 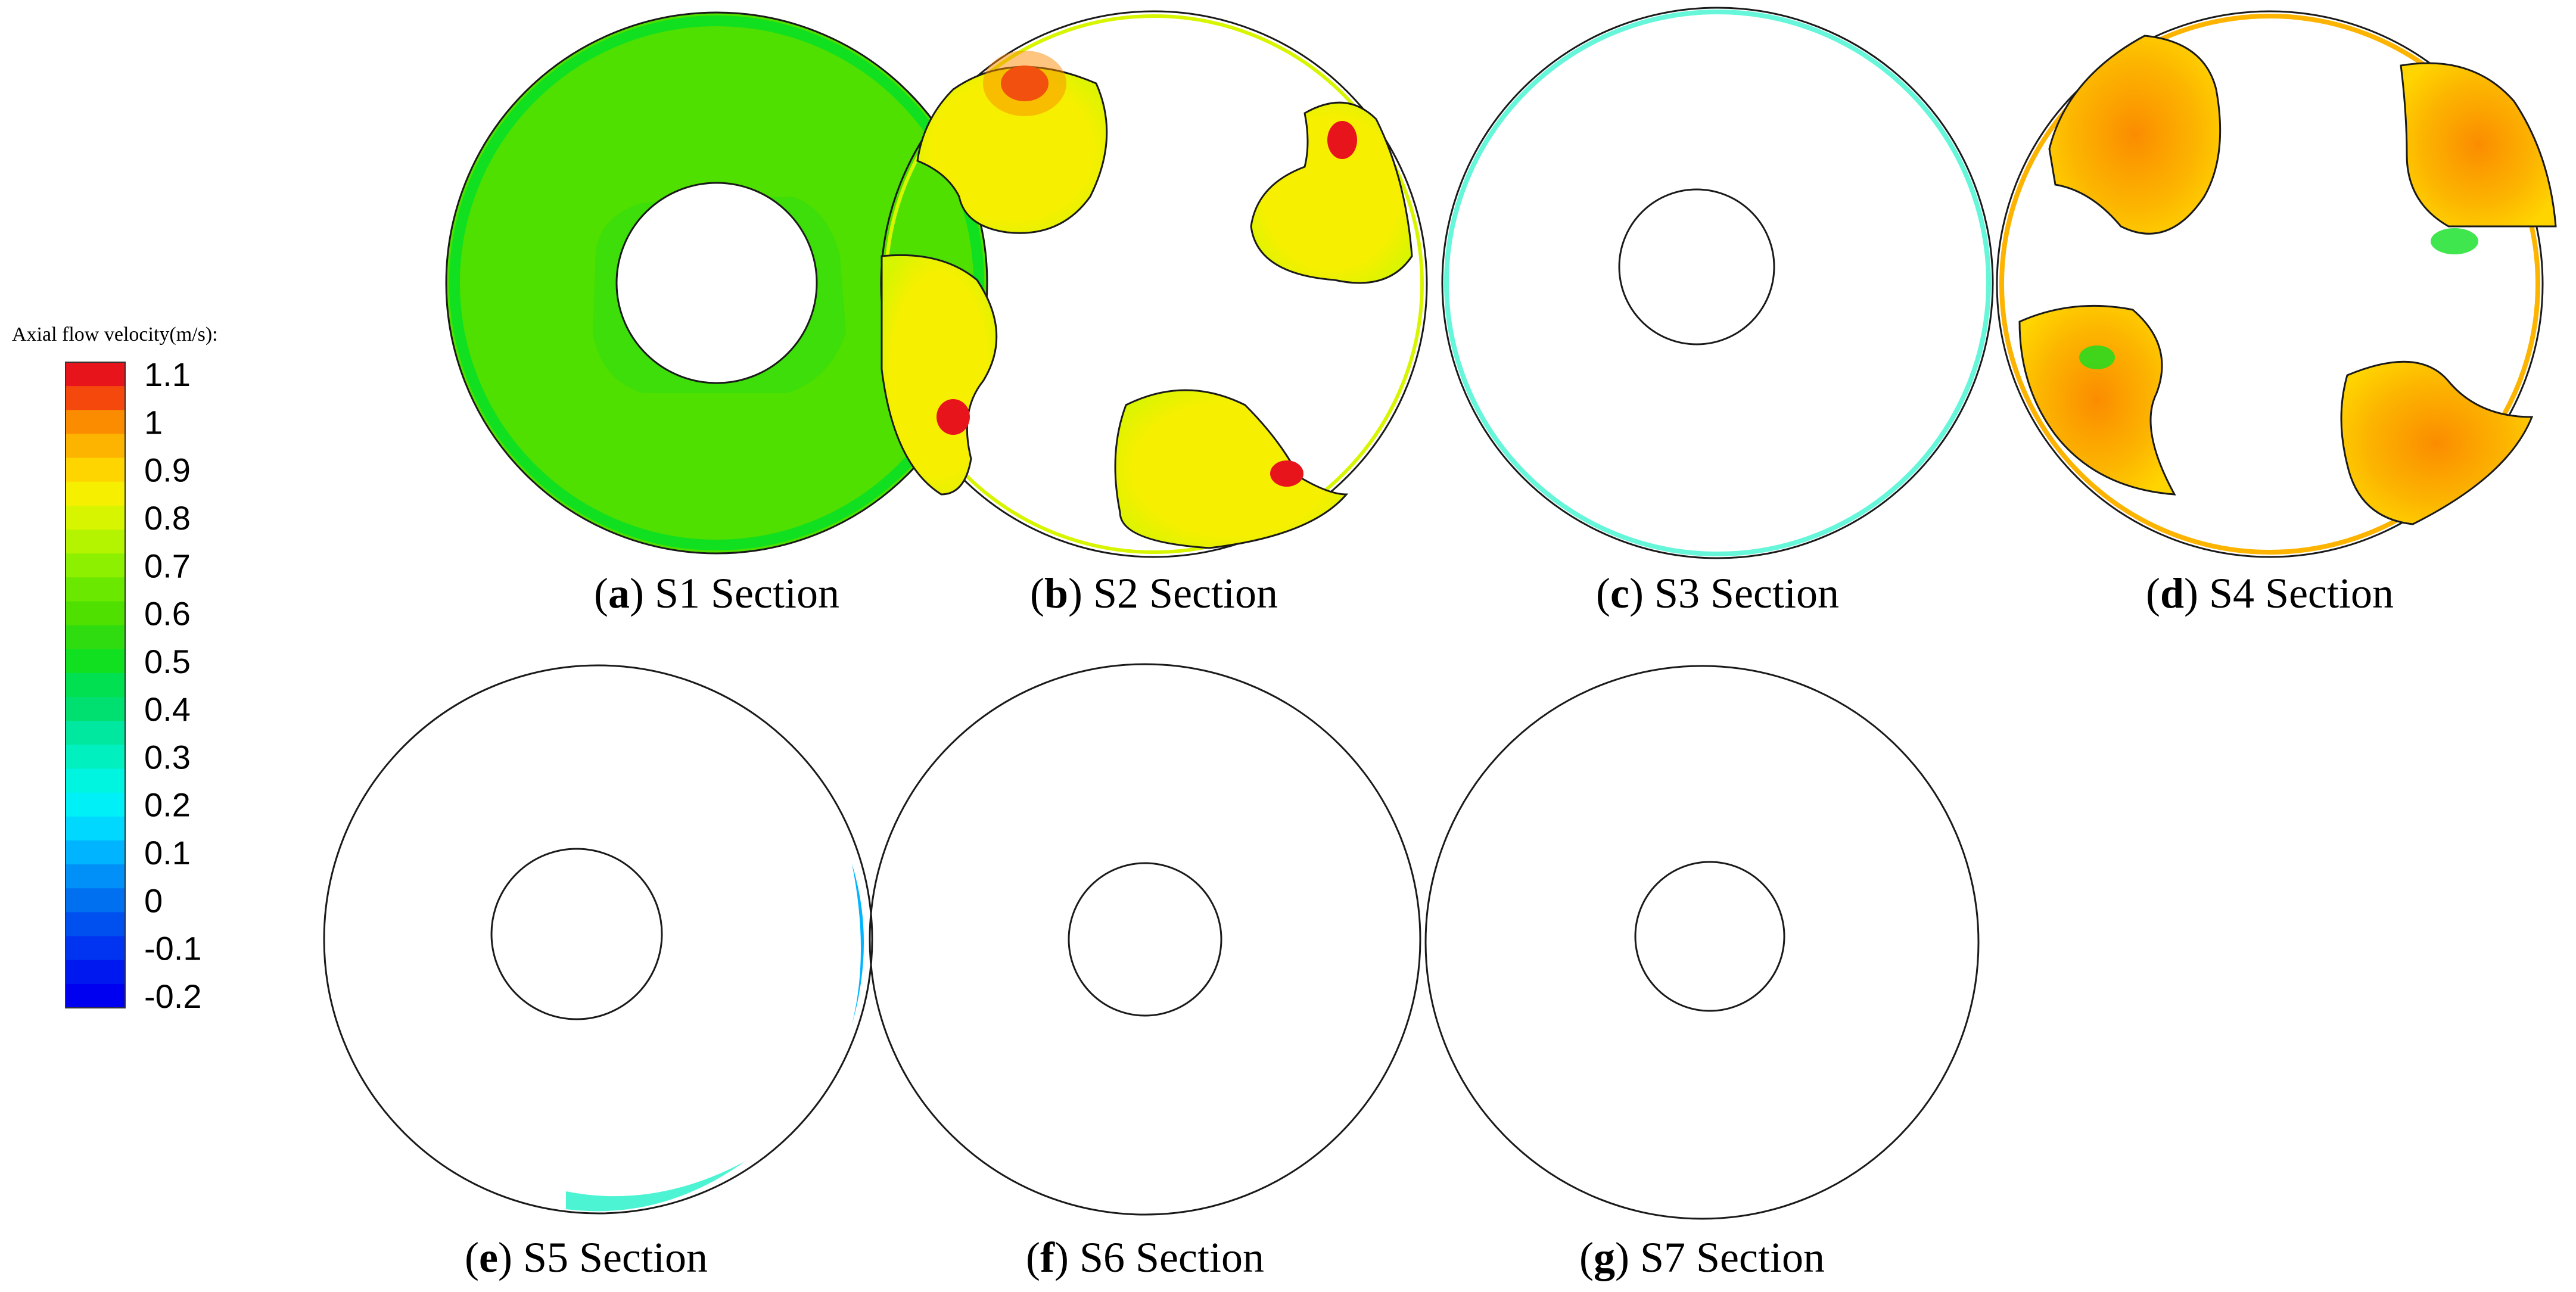 I want to click on s5-disc, so click(x=598, y=939).